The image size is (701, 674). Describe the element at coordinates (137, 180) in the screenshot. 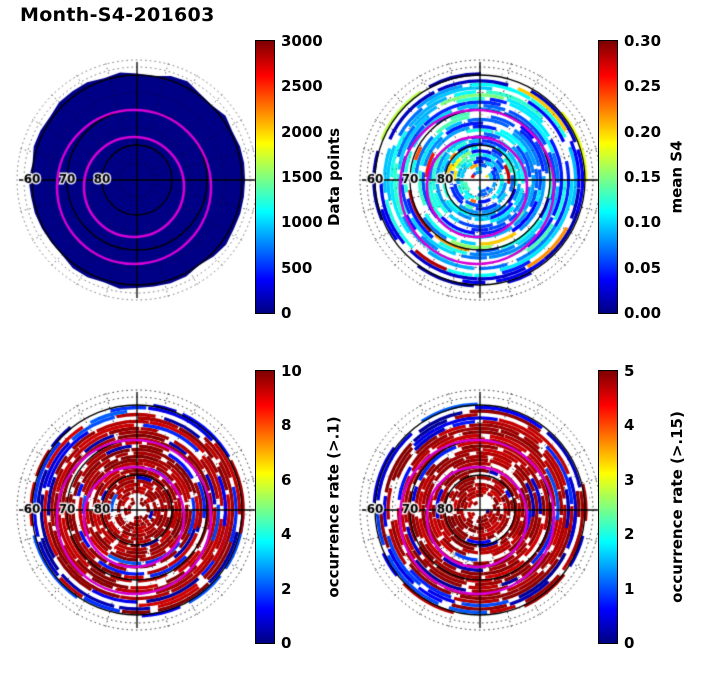

I see `polar-plot-data-points` at that location.